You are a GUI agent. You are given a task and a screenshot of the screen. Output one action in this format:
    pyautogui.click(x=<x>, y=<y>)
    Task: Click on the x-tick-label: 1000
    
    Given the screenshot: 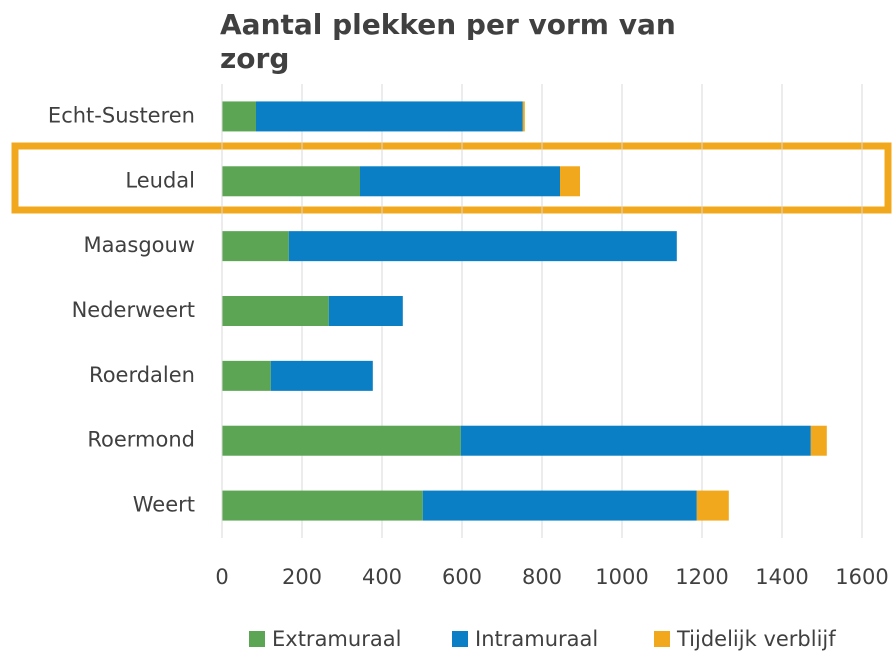 What is the action you would take?
    pyautogui.click(x=621, y=577)
    